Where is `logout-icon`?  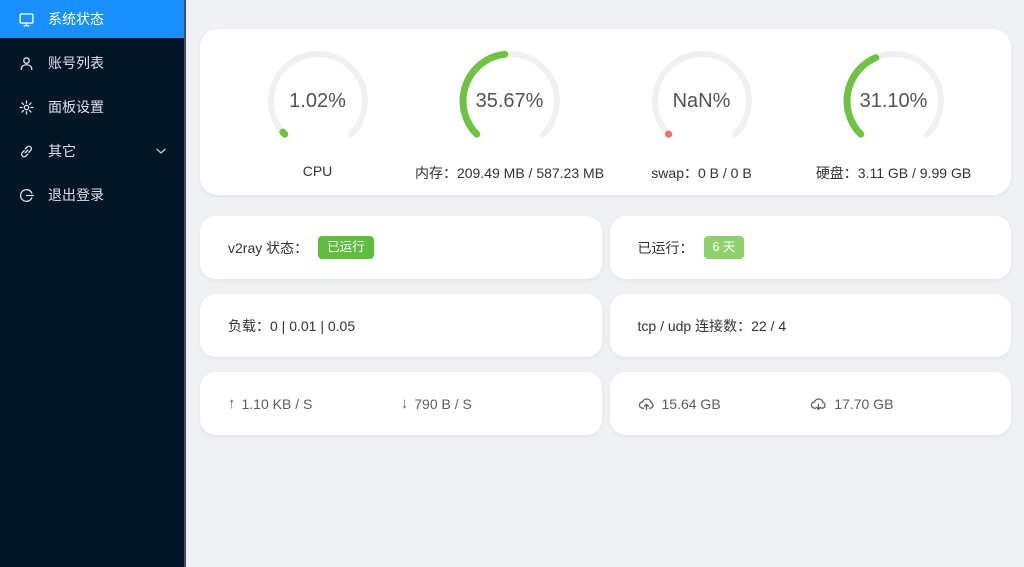 logout-icon is located at coordinates (26, 195).